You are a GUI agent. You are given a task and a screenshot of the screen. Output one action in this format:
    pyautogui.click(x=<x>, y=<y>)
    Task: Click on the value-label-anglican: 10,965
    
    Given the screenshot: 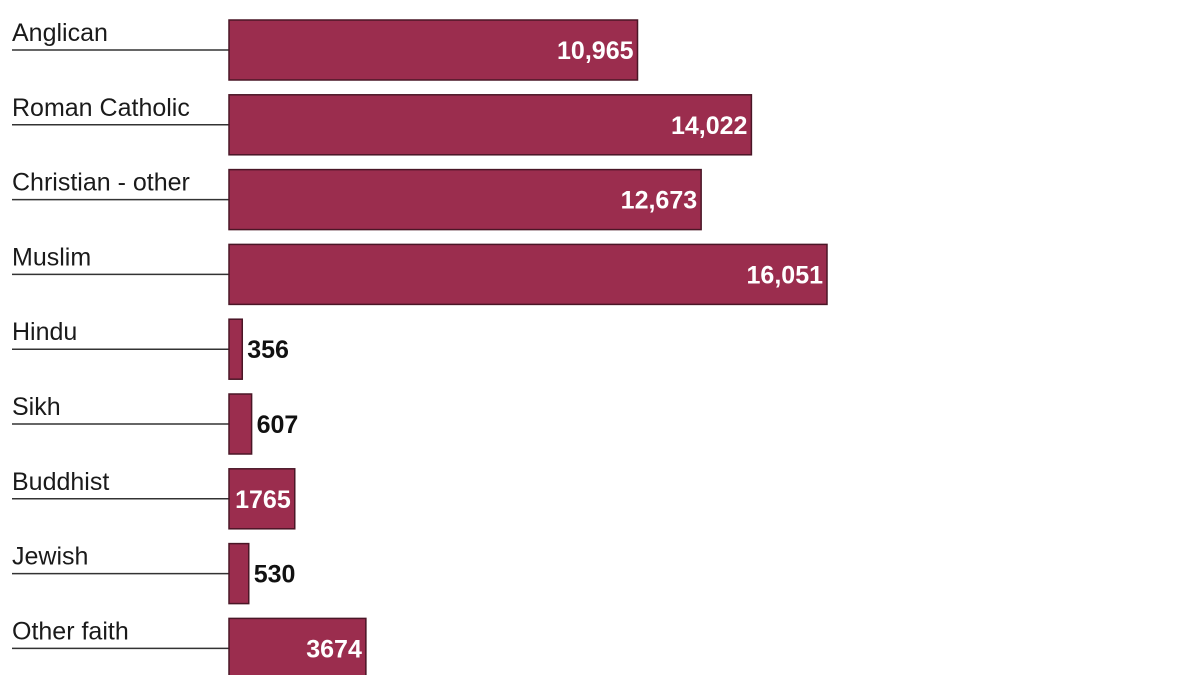 What is the action you would take?
    pyautogui.click(x=595, y=51)
    